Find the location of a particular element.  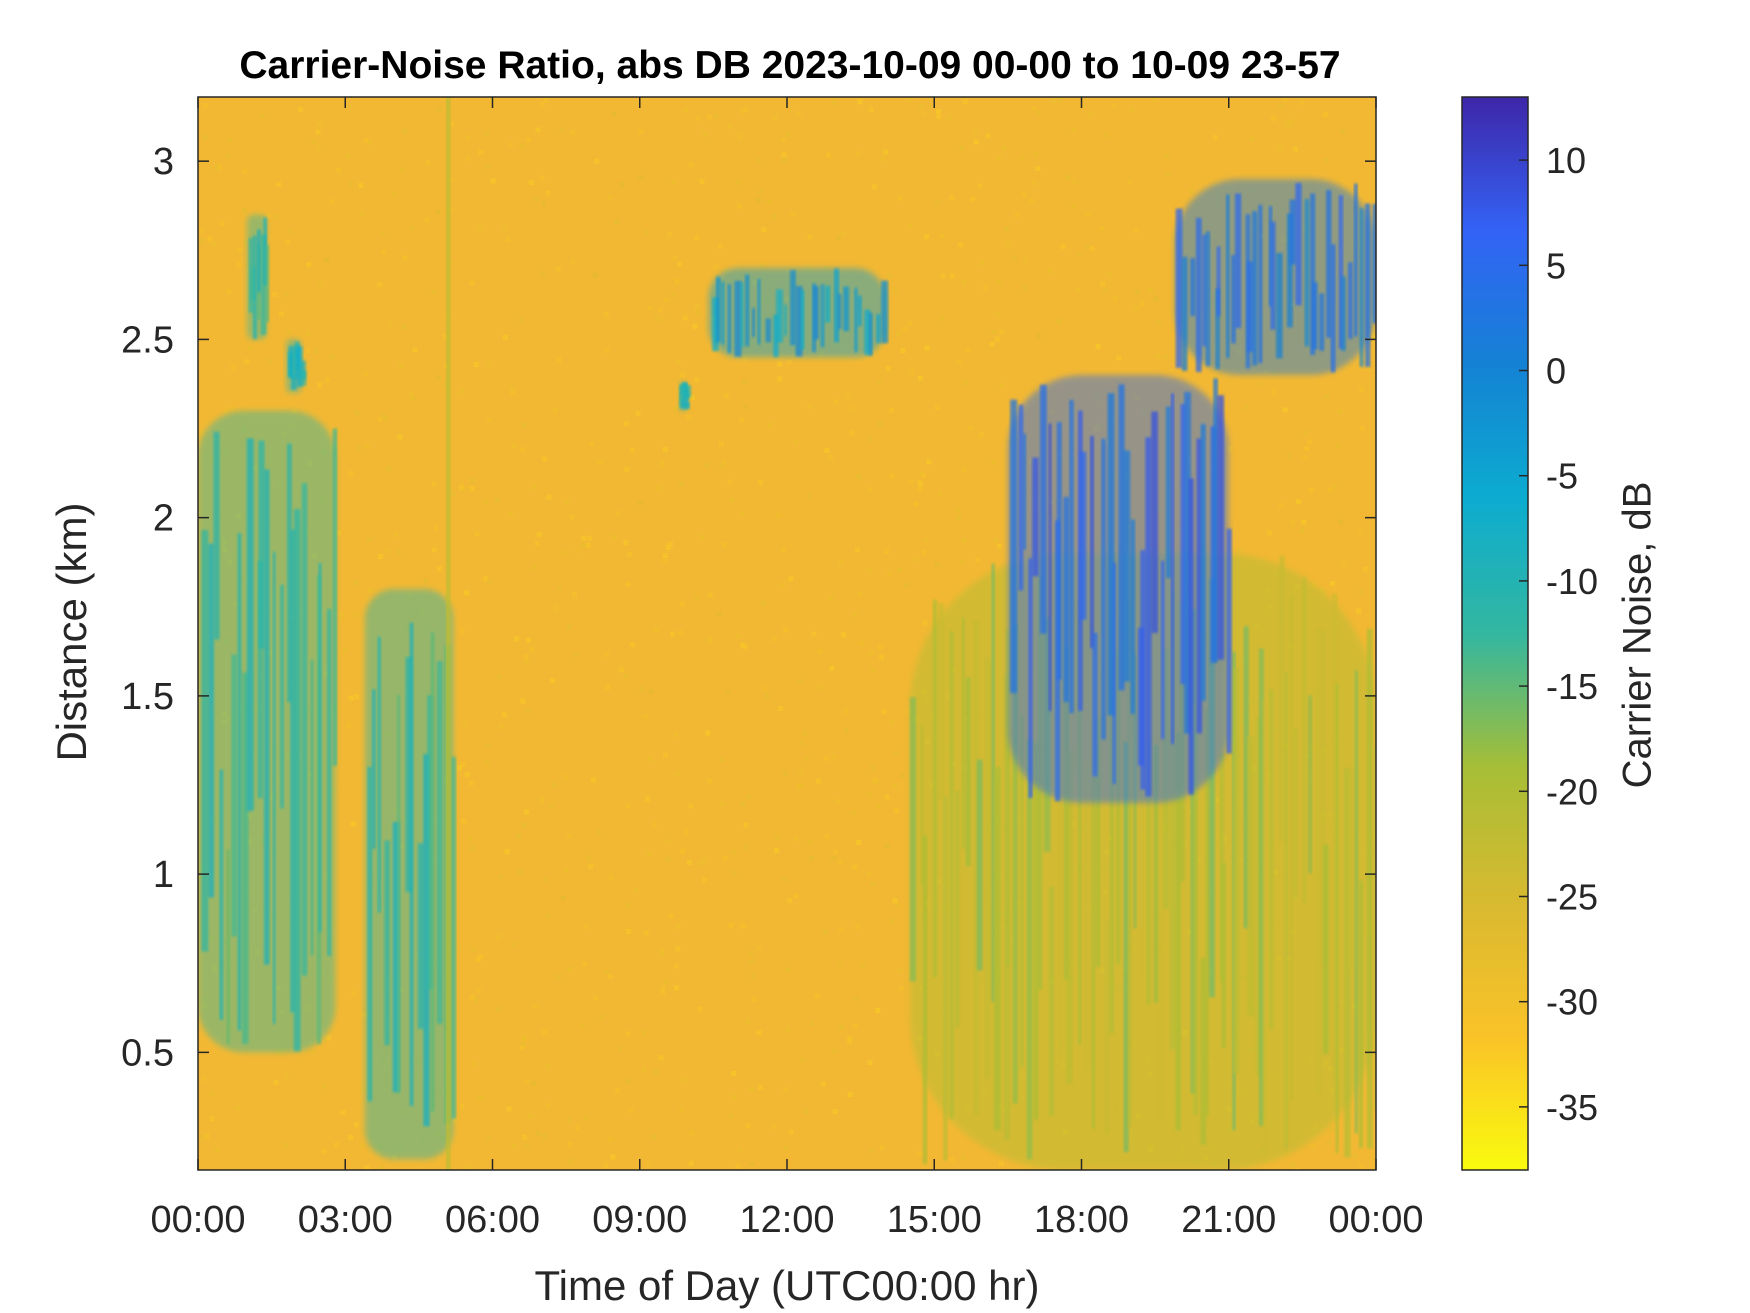

y-tick-label: 1 is located at coordinates (163, 875).